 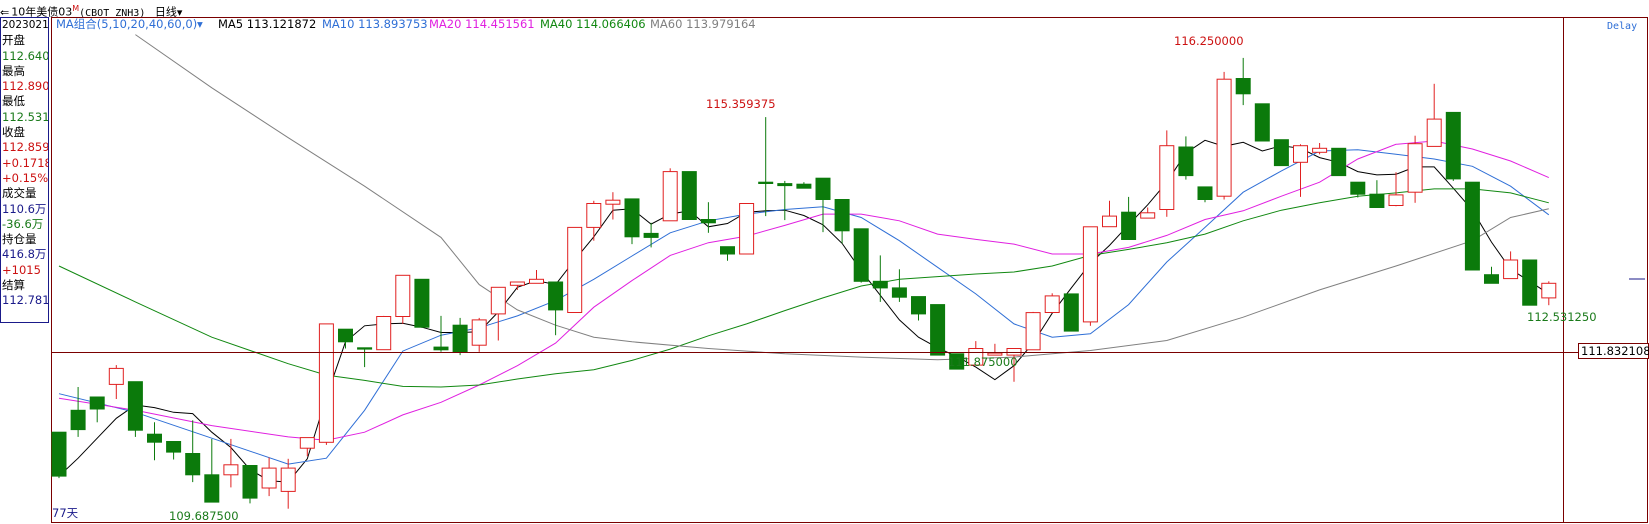 I want to click on period-selector: 日线, so click(x=165, y=12).